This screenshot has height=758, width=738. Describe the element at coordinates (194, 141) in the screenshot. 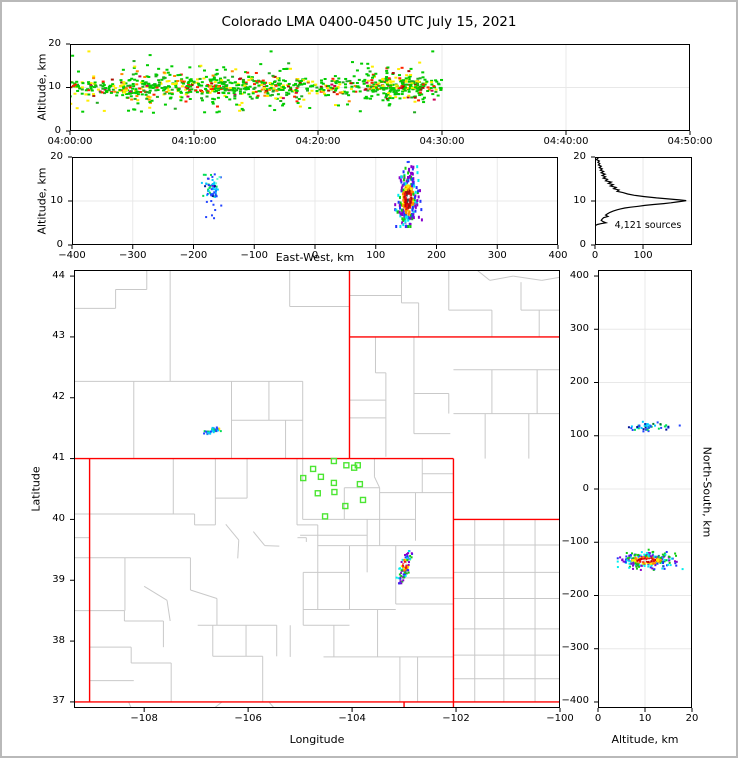

I see `tick-label: 04:10:00` at that location.